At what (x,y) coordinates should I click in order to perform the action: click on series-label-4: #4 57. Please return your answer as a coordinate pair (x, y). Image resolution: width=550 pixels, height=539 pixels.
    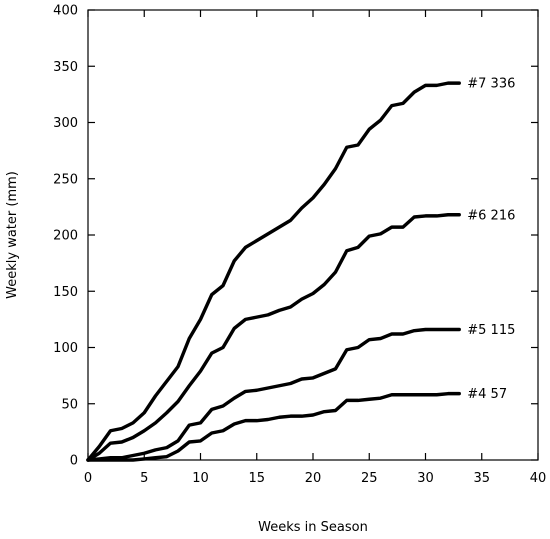
    Looking at the image, I should click on (487, 394).